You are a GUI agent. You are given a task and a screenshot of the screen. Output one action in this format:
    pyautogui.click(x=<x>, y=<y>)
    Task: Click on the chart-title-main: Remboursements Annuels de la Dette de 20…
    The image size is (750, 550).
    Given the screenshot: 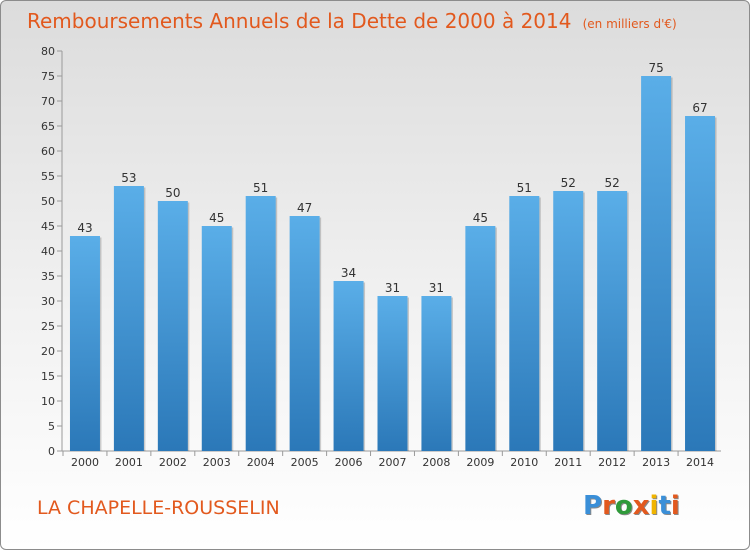 What is the action you would take?
    pyautogui.click(x=299, y=21)
    